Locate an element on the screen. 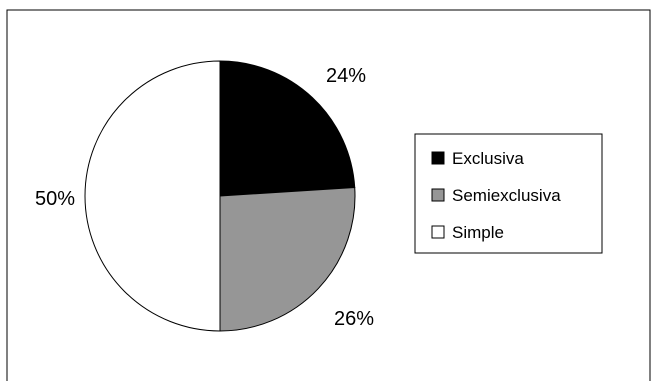 This screenshot has height=386, width=658. pie-slice-semiexclusiva is located at coordinates (287, 259).